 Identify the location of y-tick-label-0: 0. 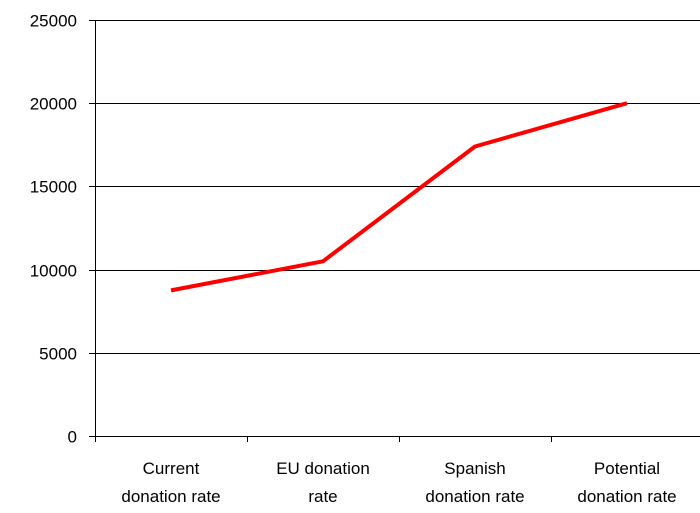
(72, 437).